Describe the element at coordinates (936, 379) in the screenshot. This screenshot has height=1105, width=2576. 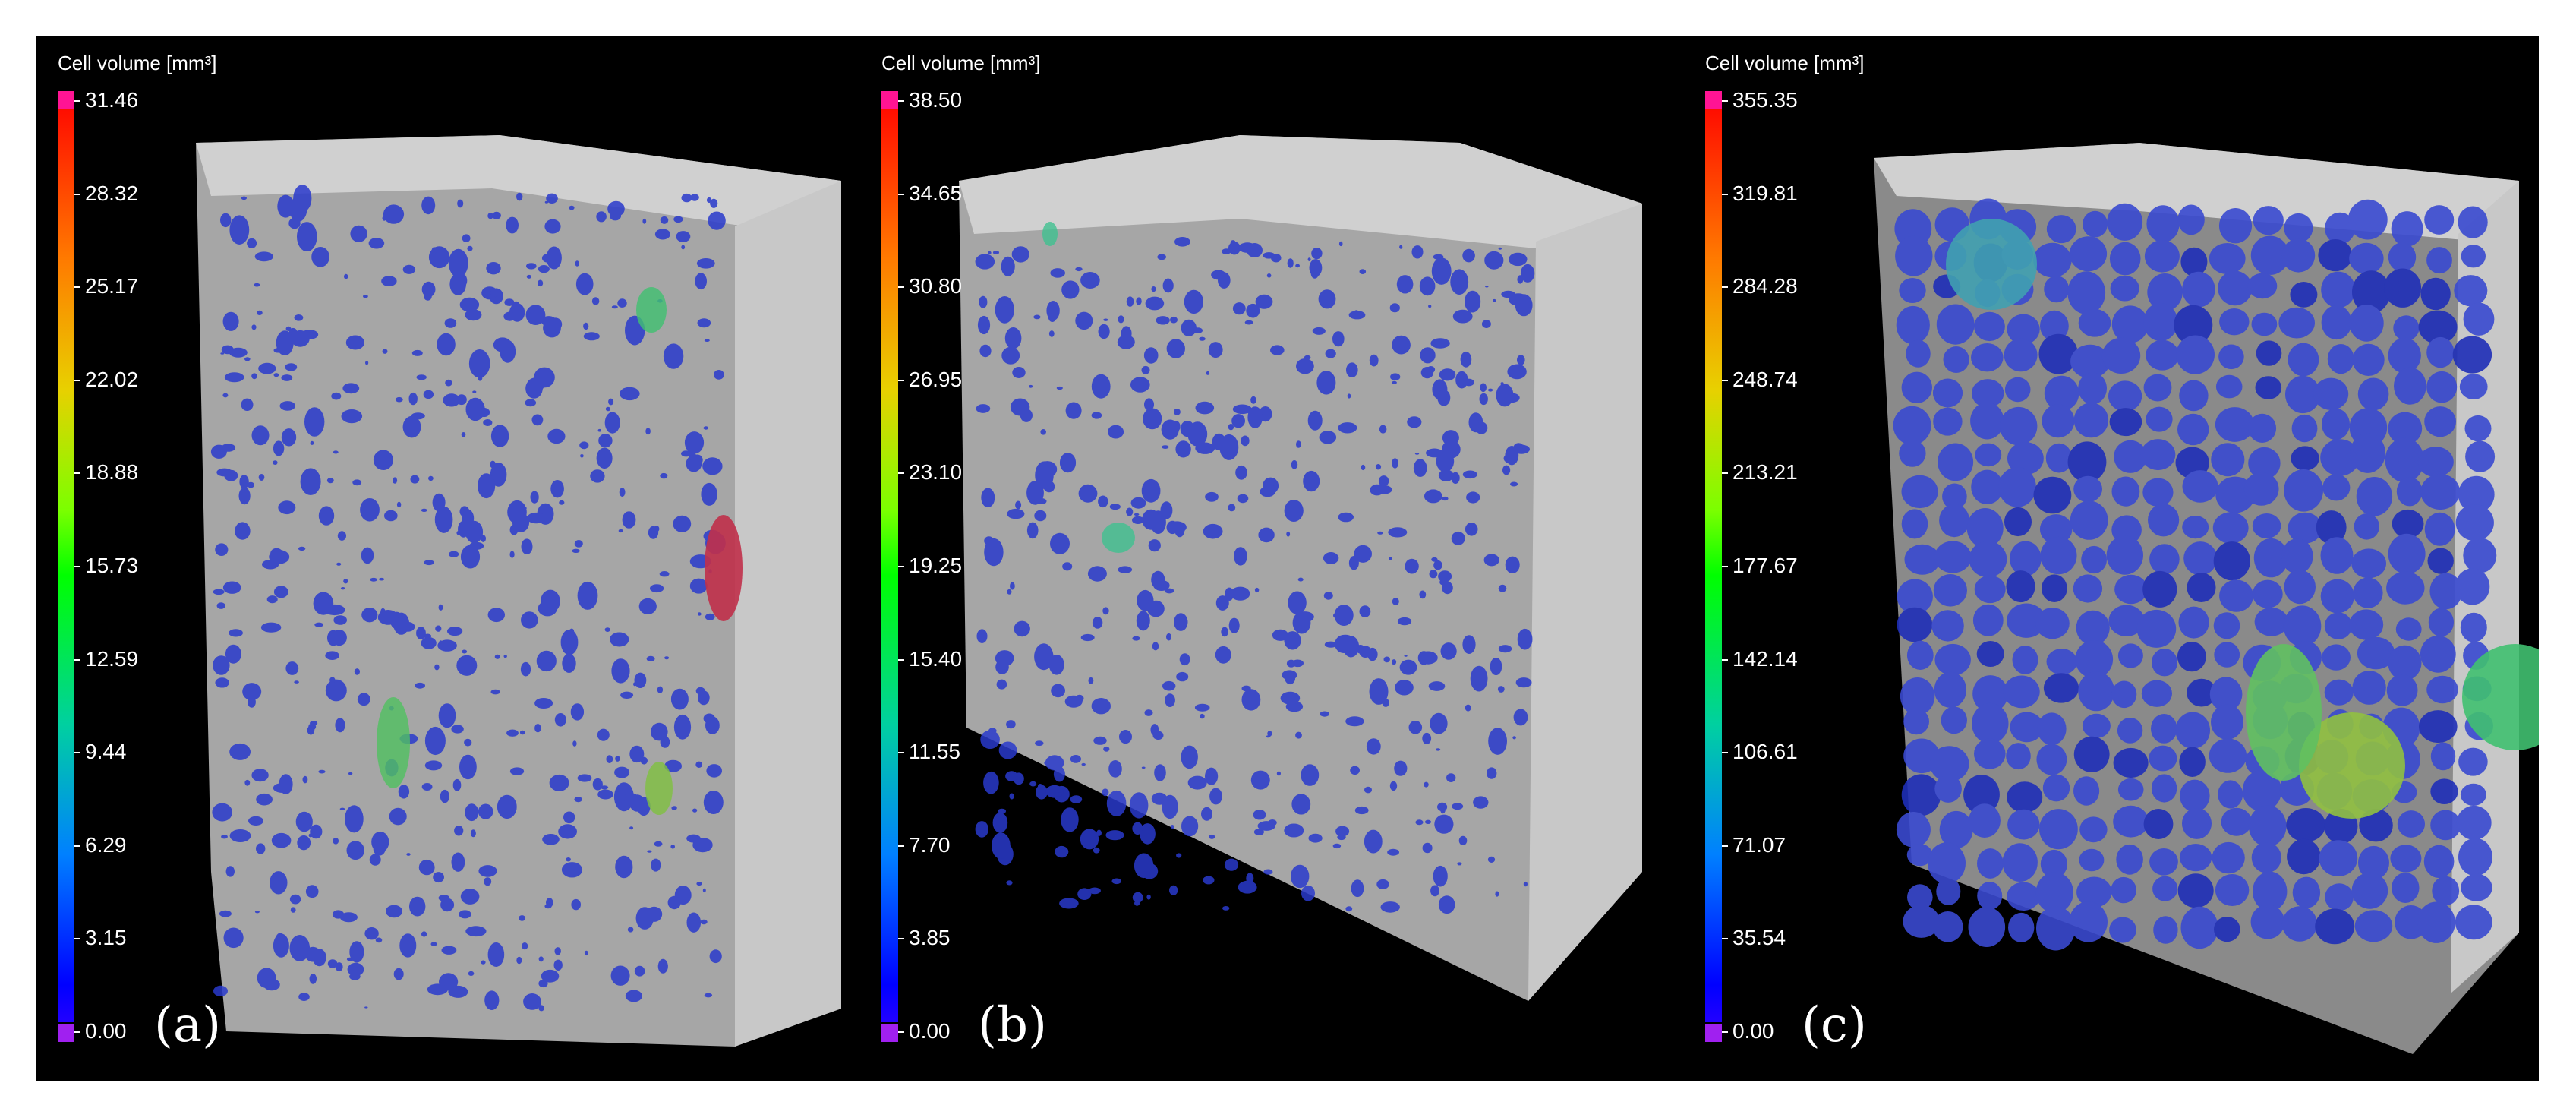
I see `colorbar-tick-label: 26.95` at that location.